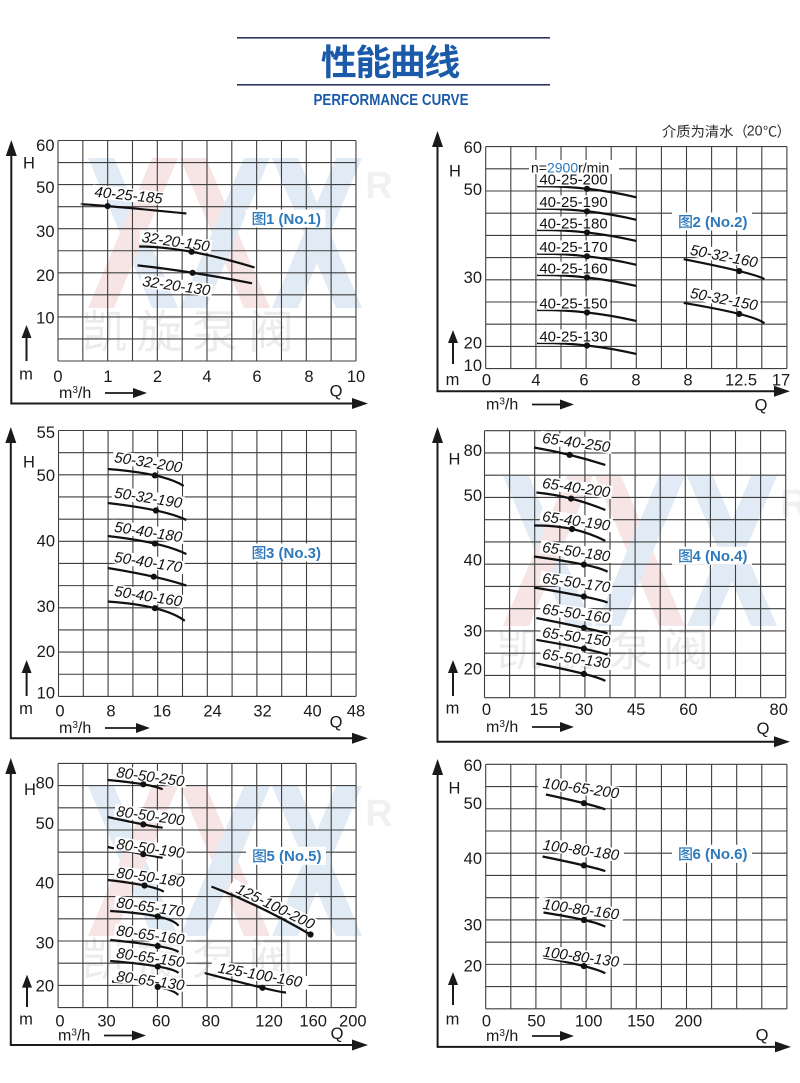 The height and width of the screenshot is (1083, 800). What do you see at coordinates (570, 168) in the screenshot?
I see `svg-text: n=2900r/min` at bounding box center [570, 168].